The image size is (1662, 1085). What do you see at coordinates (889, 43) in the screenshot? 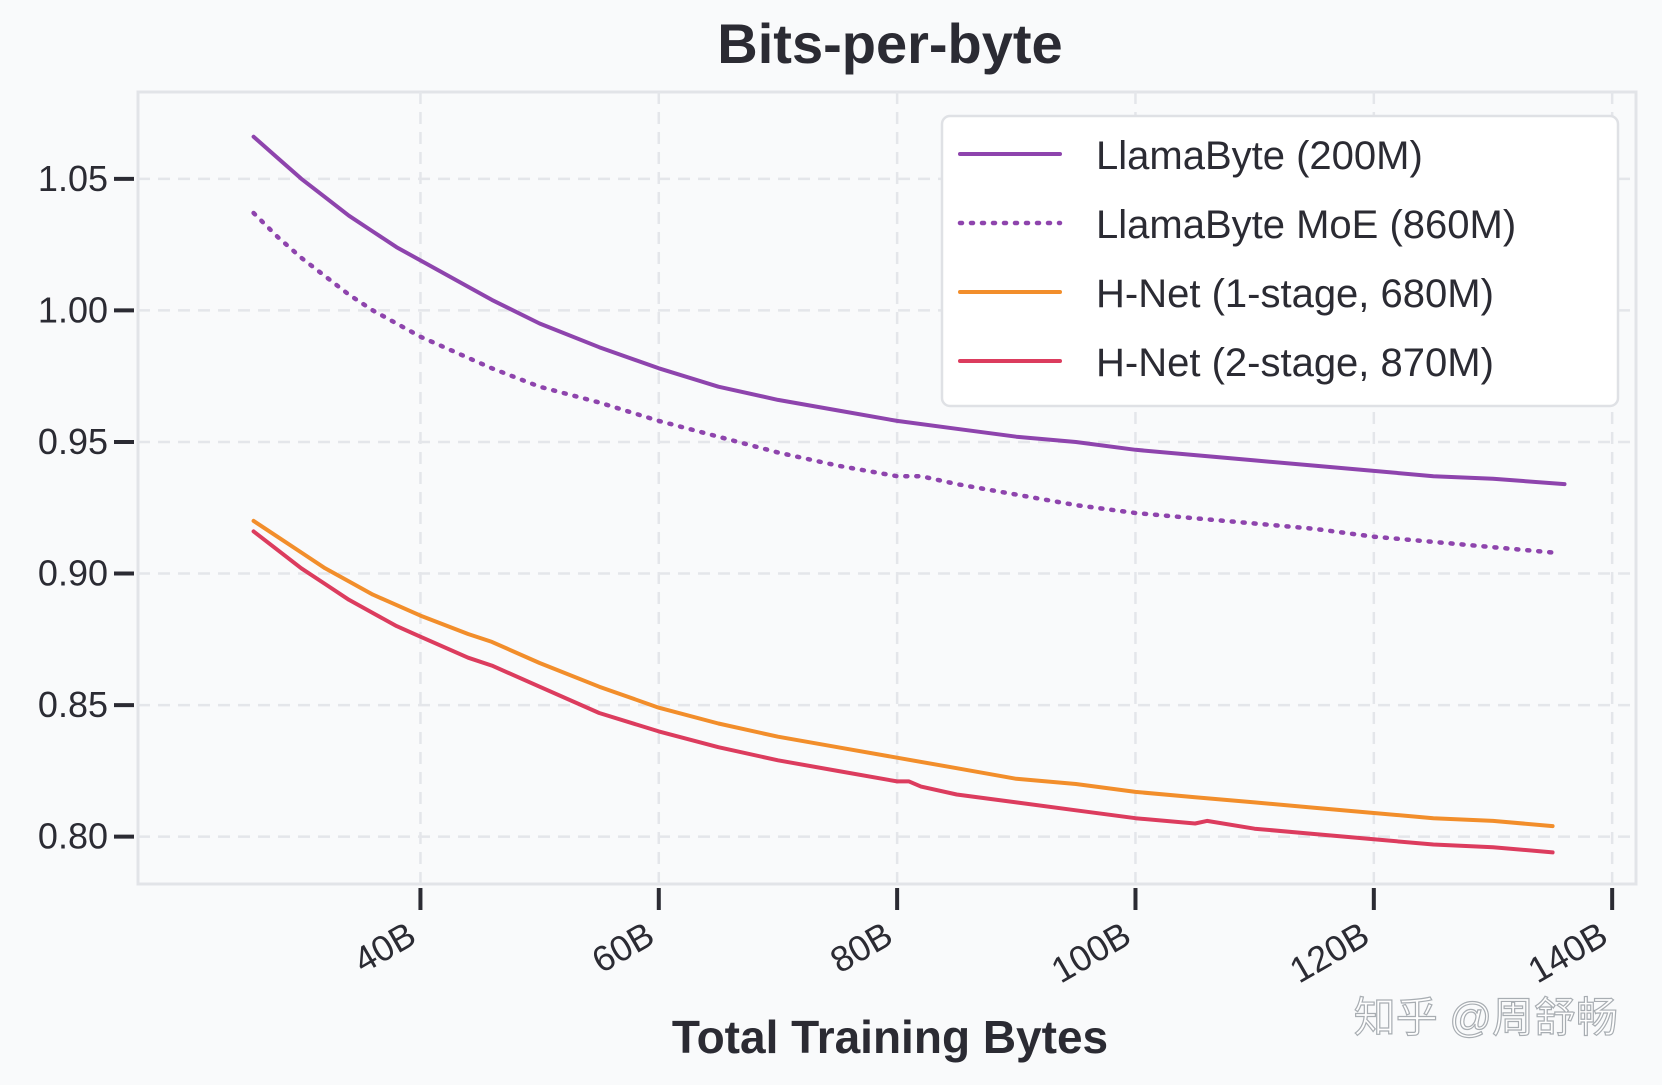
I see `chart-title: Bits-per-byte` at bounding box center [889, 43].